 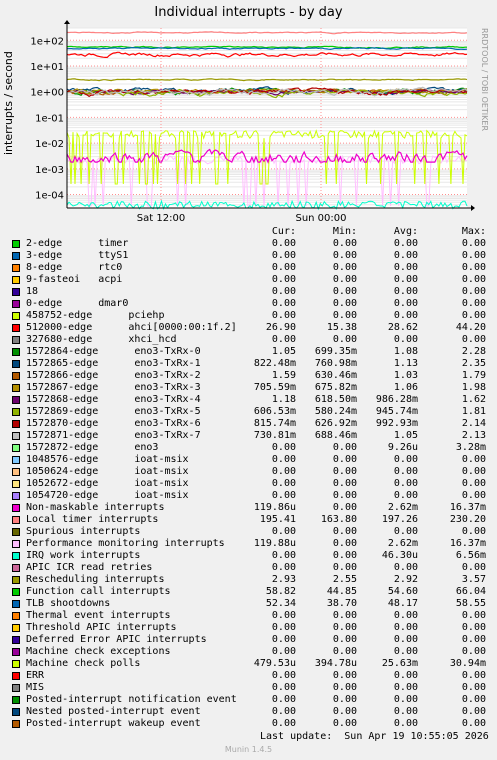 What do you see at coordinates (125, 543) in the screenshot?
I see `legend-label: Performance monitoring interrupts` at bounding box center [125, 543].